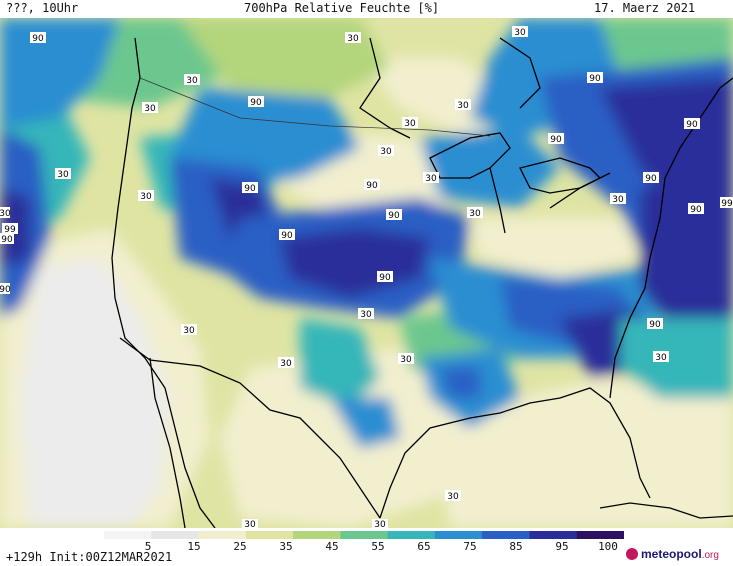 The image size is (733, 566). I want to click on logo-icon, so click(632, 554).